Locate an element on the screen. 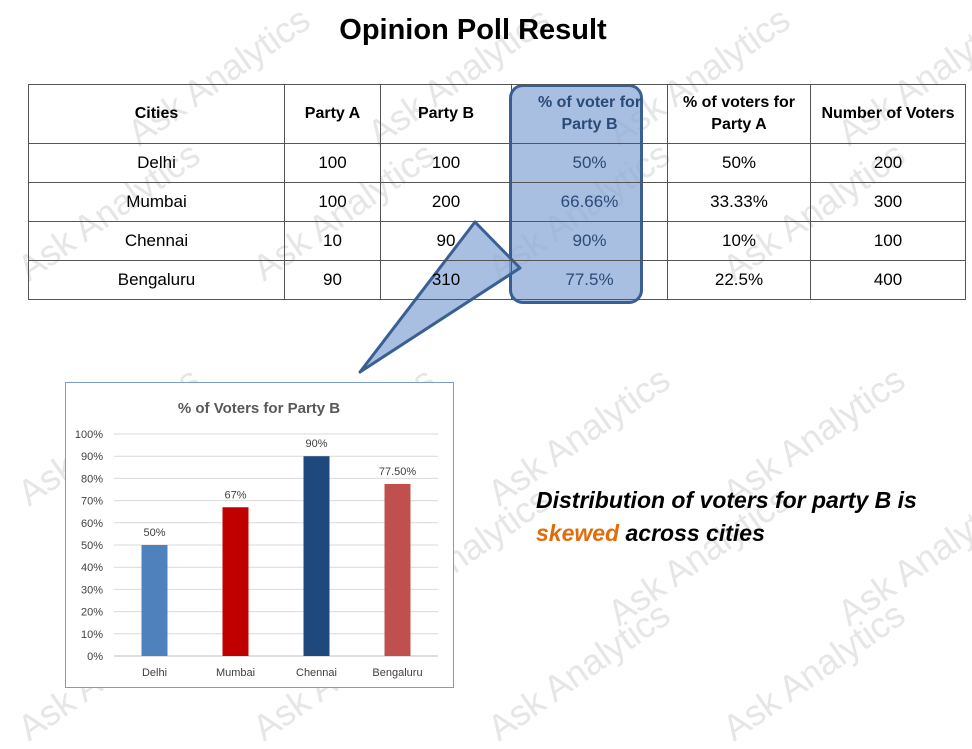  y-tick-label: 30% is located at coordinates (92, 590).